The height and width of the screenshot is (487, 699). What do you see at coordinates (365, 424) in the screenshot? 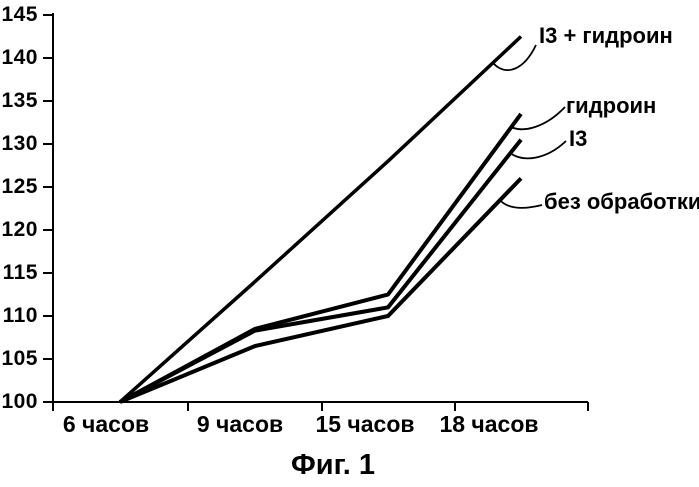
I see `x-axis-label: 15 часов` at bounding box center [365, 424].